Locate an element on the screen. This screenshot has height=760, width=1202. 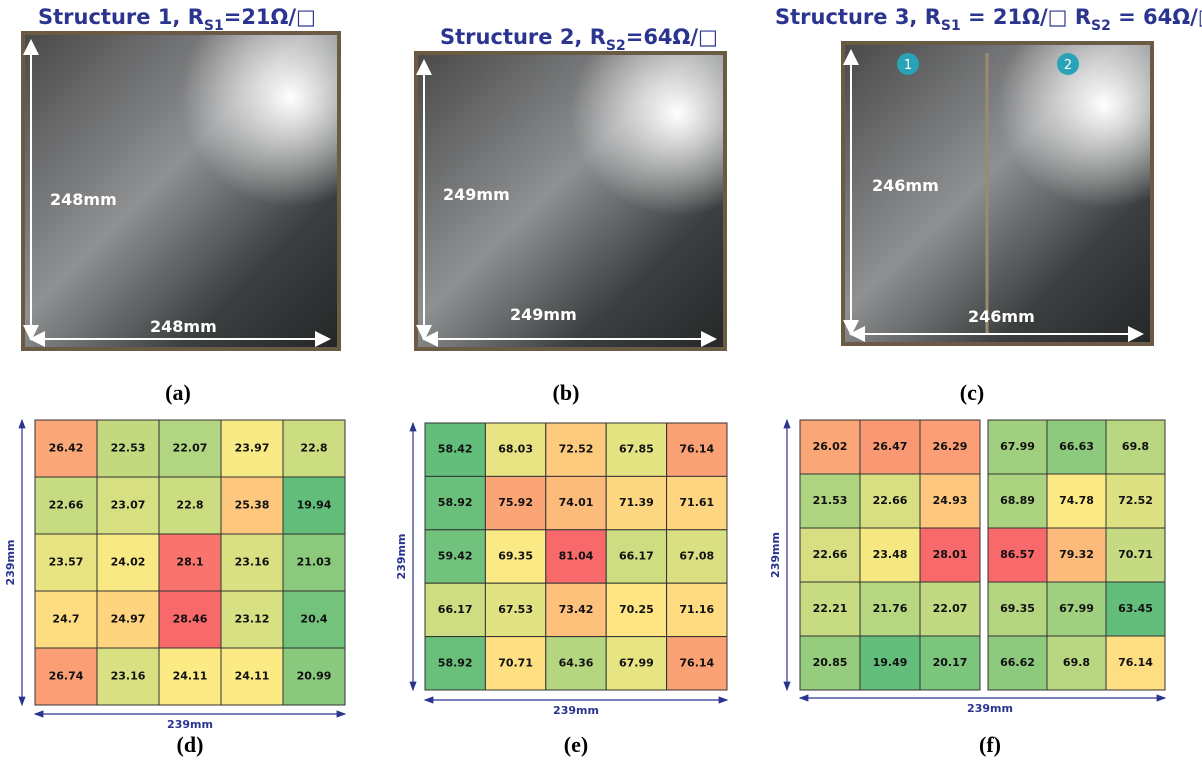
cell-value: 22.53 is located at coordinates (128, 448).